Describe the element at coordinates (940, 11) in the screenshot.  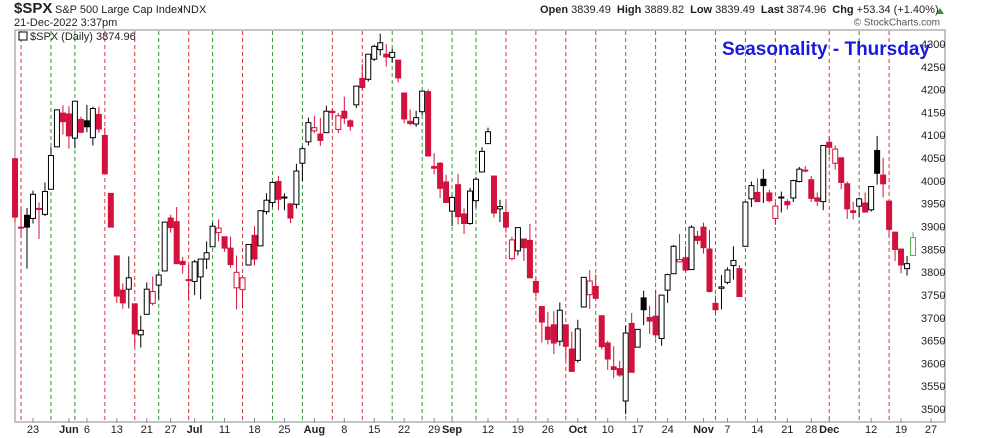
I see `up-arrow` at that location.